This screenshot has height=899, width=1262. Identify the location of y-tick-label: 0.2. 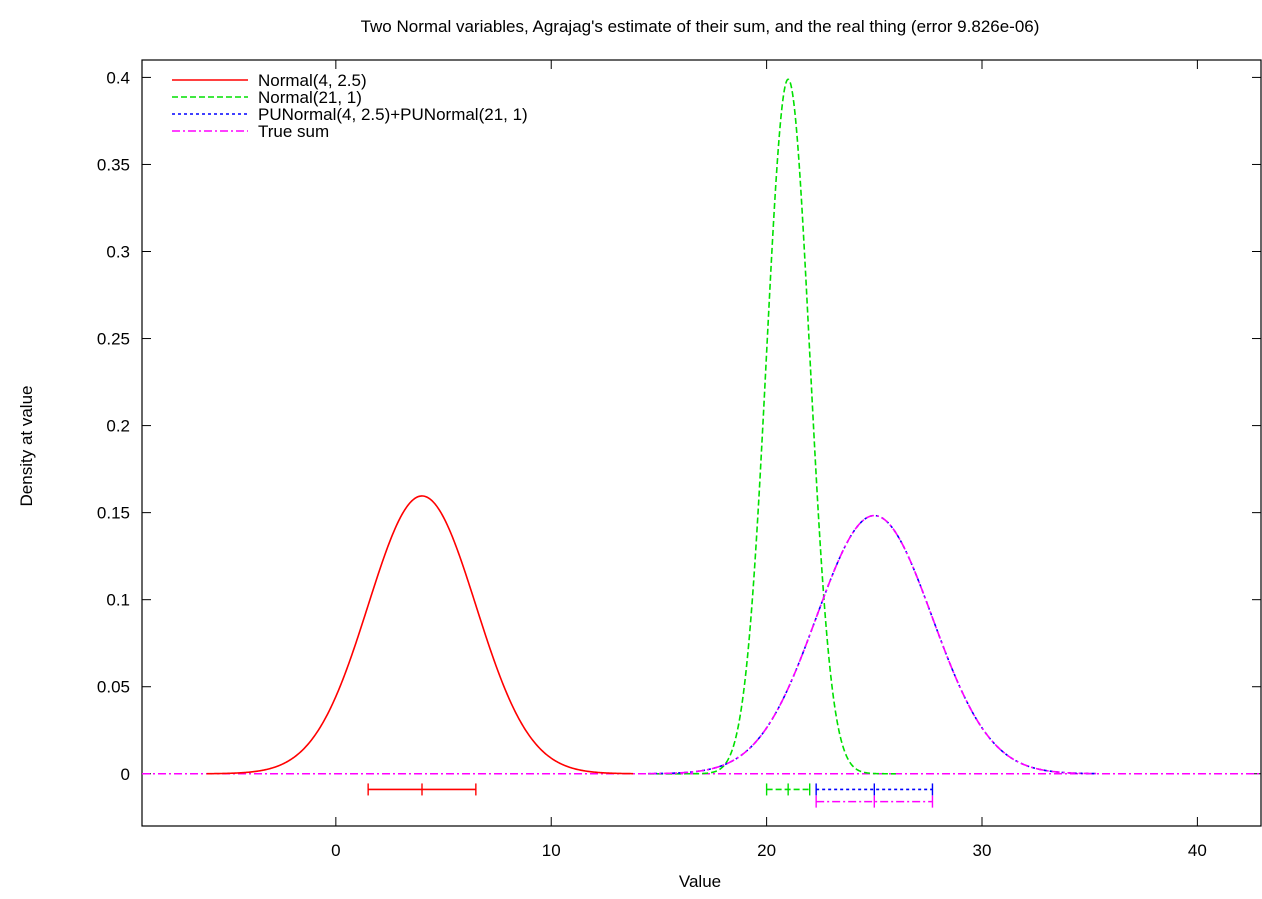
(118, 426).